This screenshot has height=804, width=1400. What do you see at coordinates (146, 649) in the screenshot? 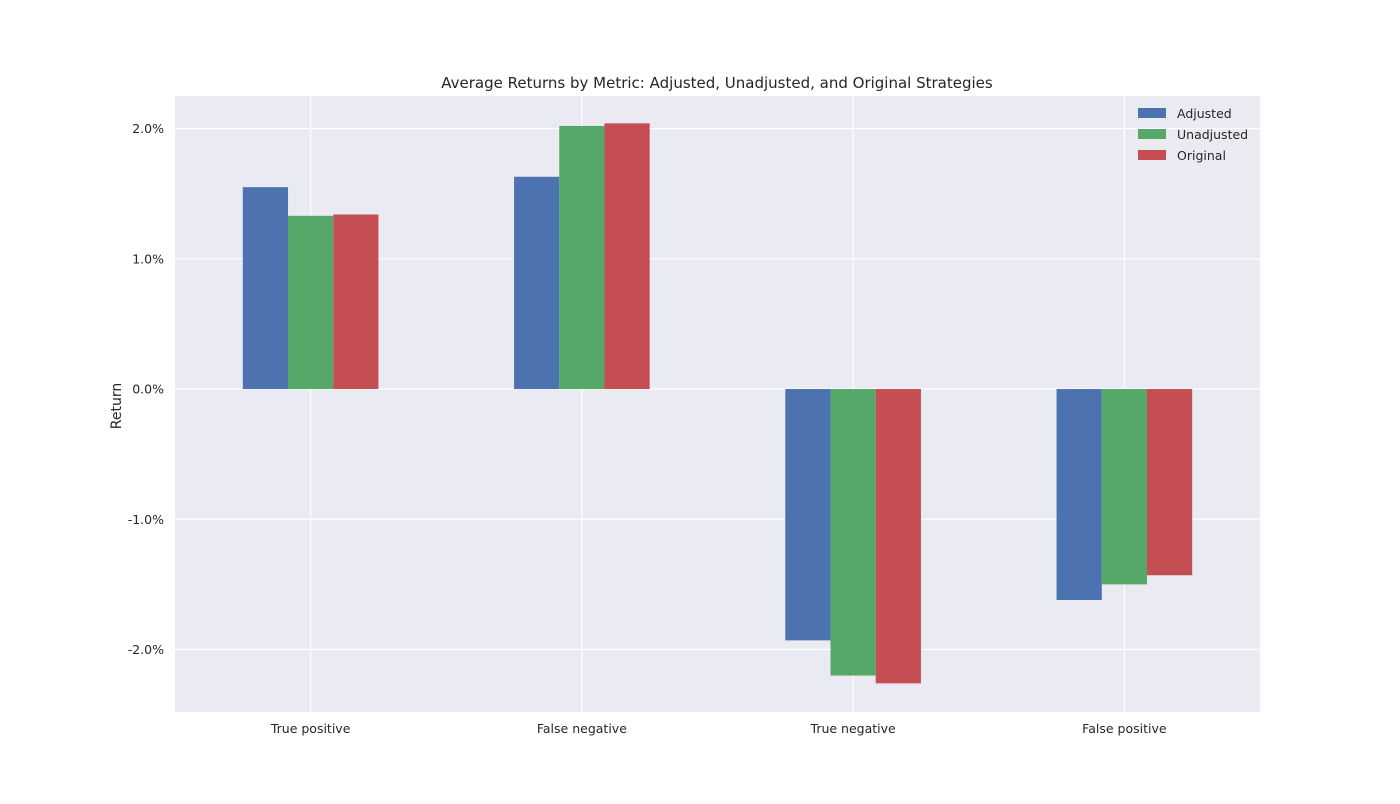
I see `y-tick-label: -2.0%` at bounding box center [146, 649].